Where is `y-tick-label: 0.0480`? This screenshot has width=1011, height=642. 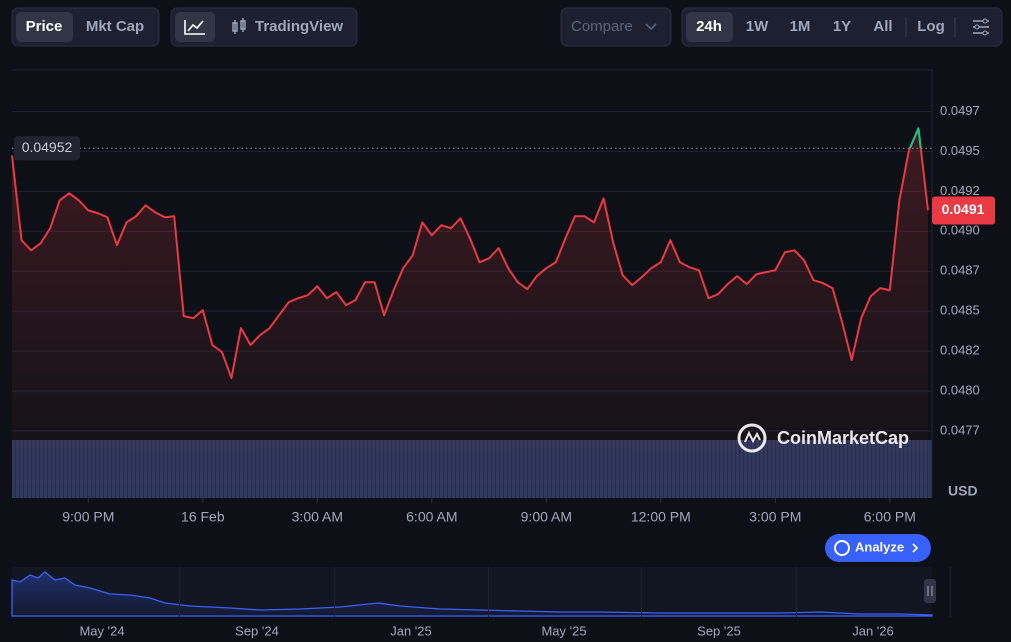
y-tick-label: 0.0480 is located at coordinates (960, 389).